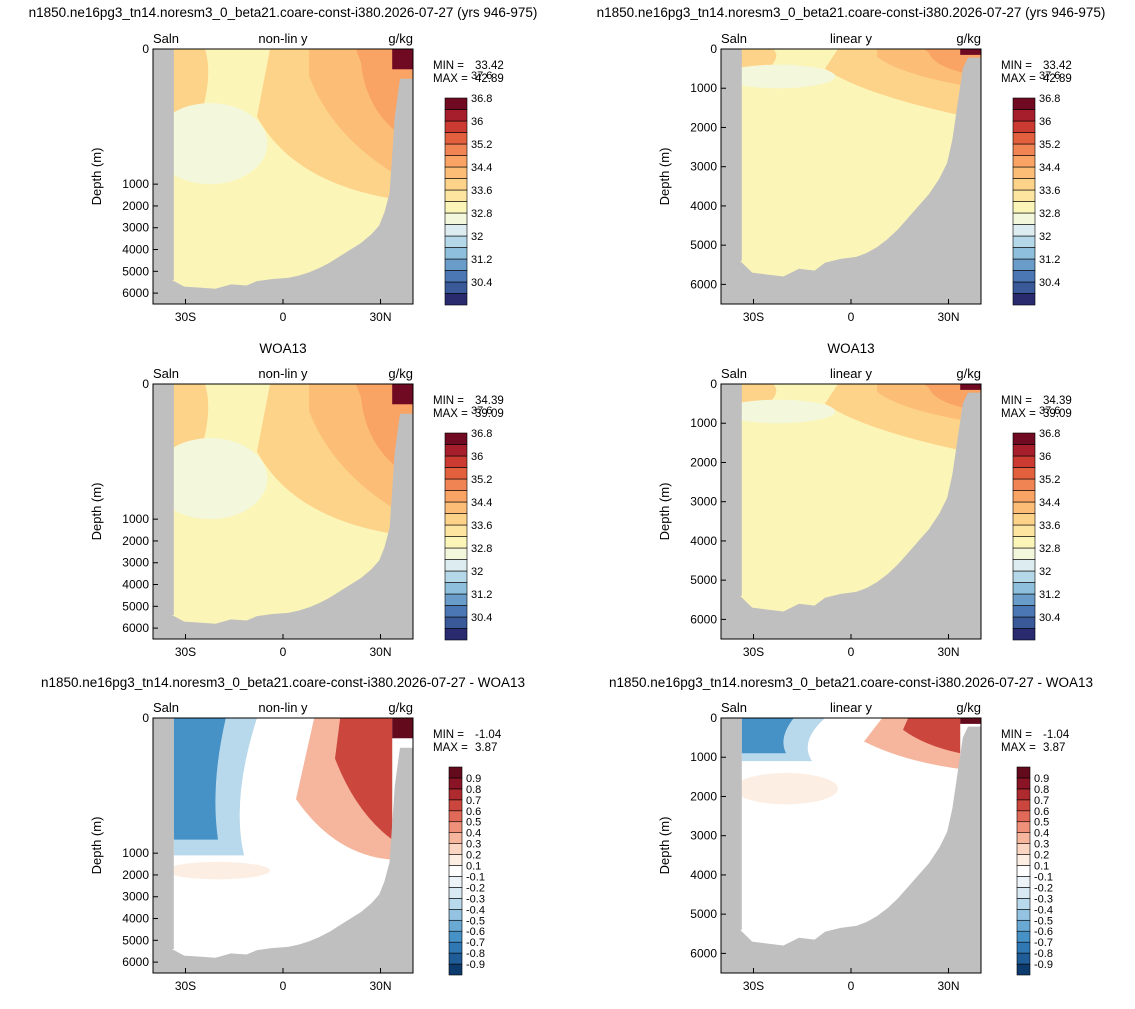 This screenshot has width=1135, height=1009. I want to click on colorbar-label: -0.8, so click(1043, 954).